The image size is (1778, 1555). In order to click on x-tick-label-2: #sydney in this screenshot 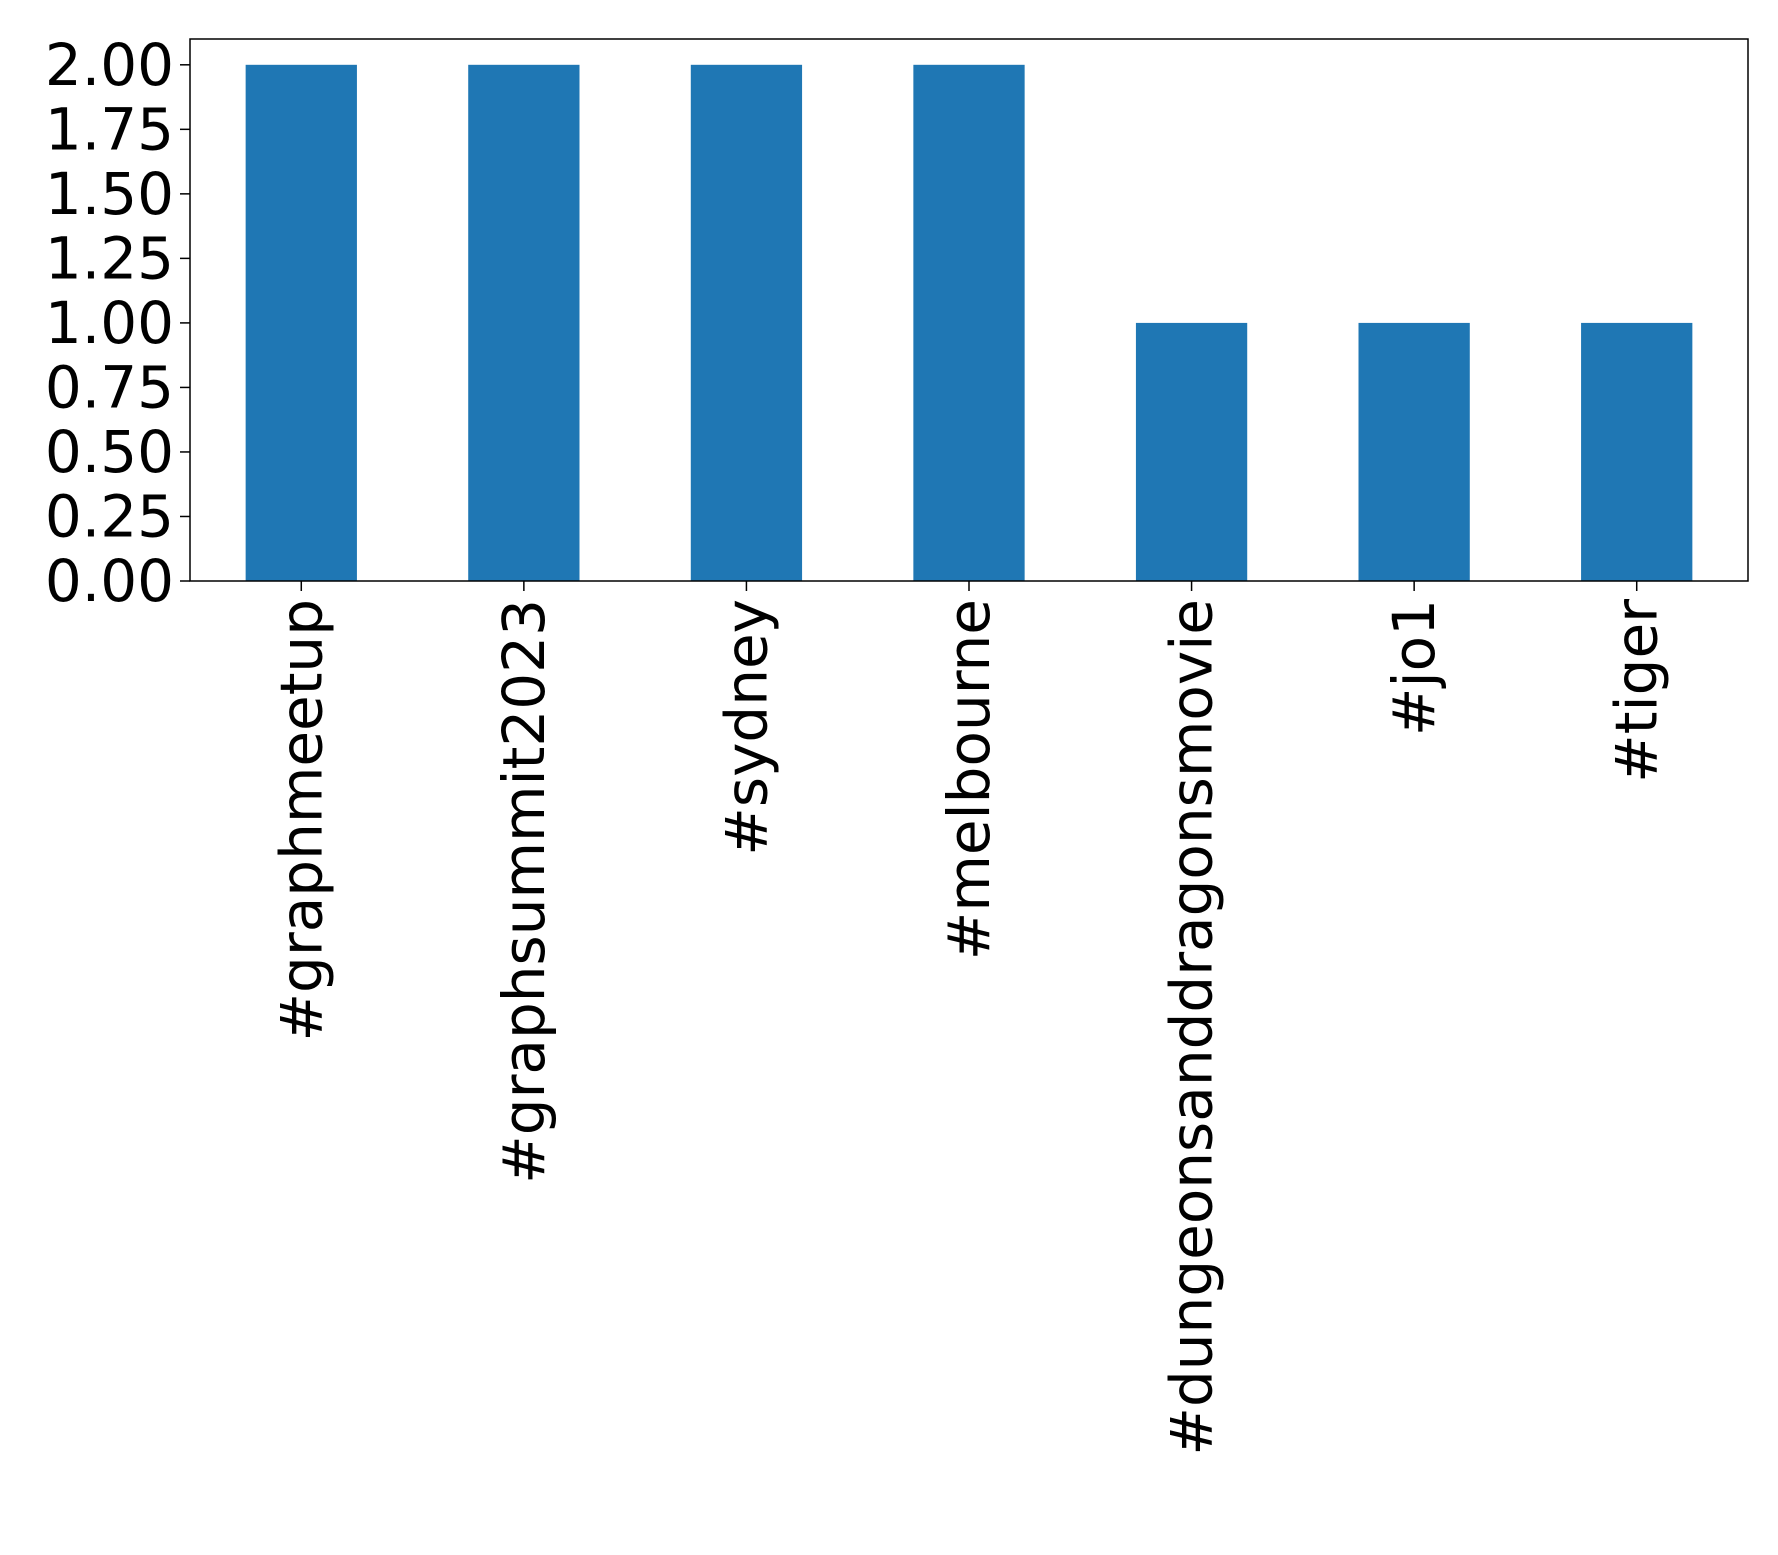, I will do `click(746, 727)`.